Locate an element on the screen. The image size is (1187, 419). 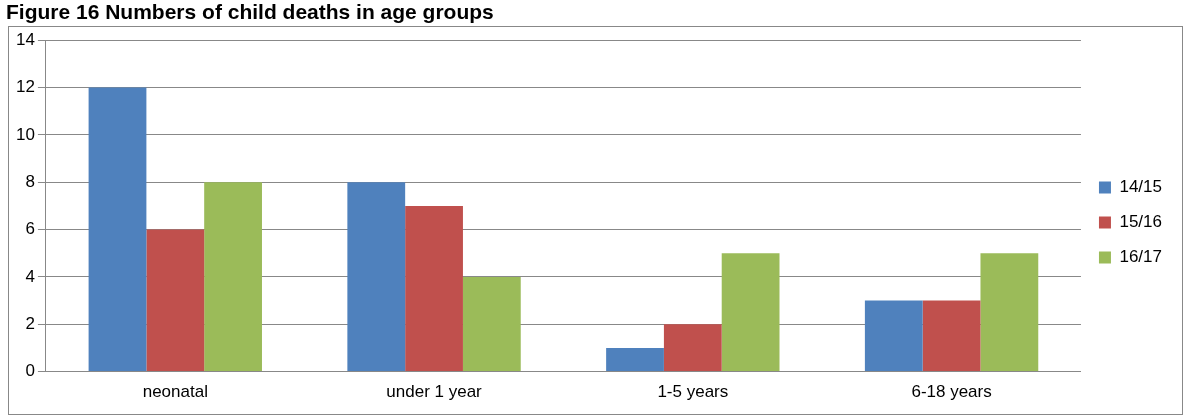
y-tick-label: 10 is located at coordinates (25, 134).